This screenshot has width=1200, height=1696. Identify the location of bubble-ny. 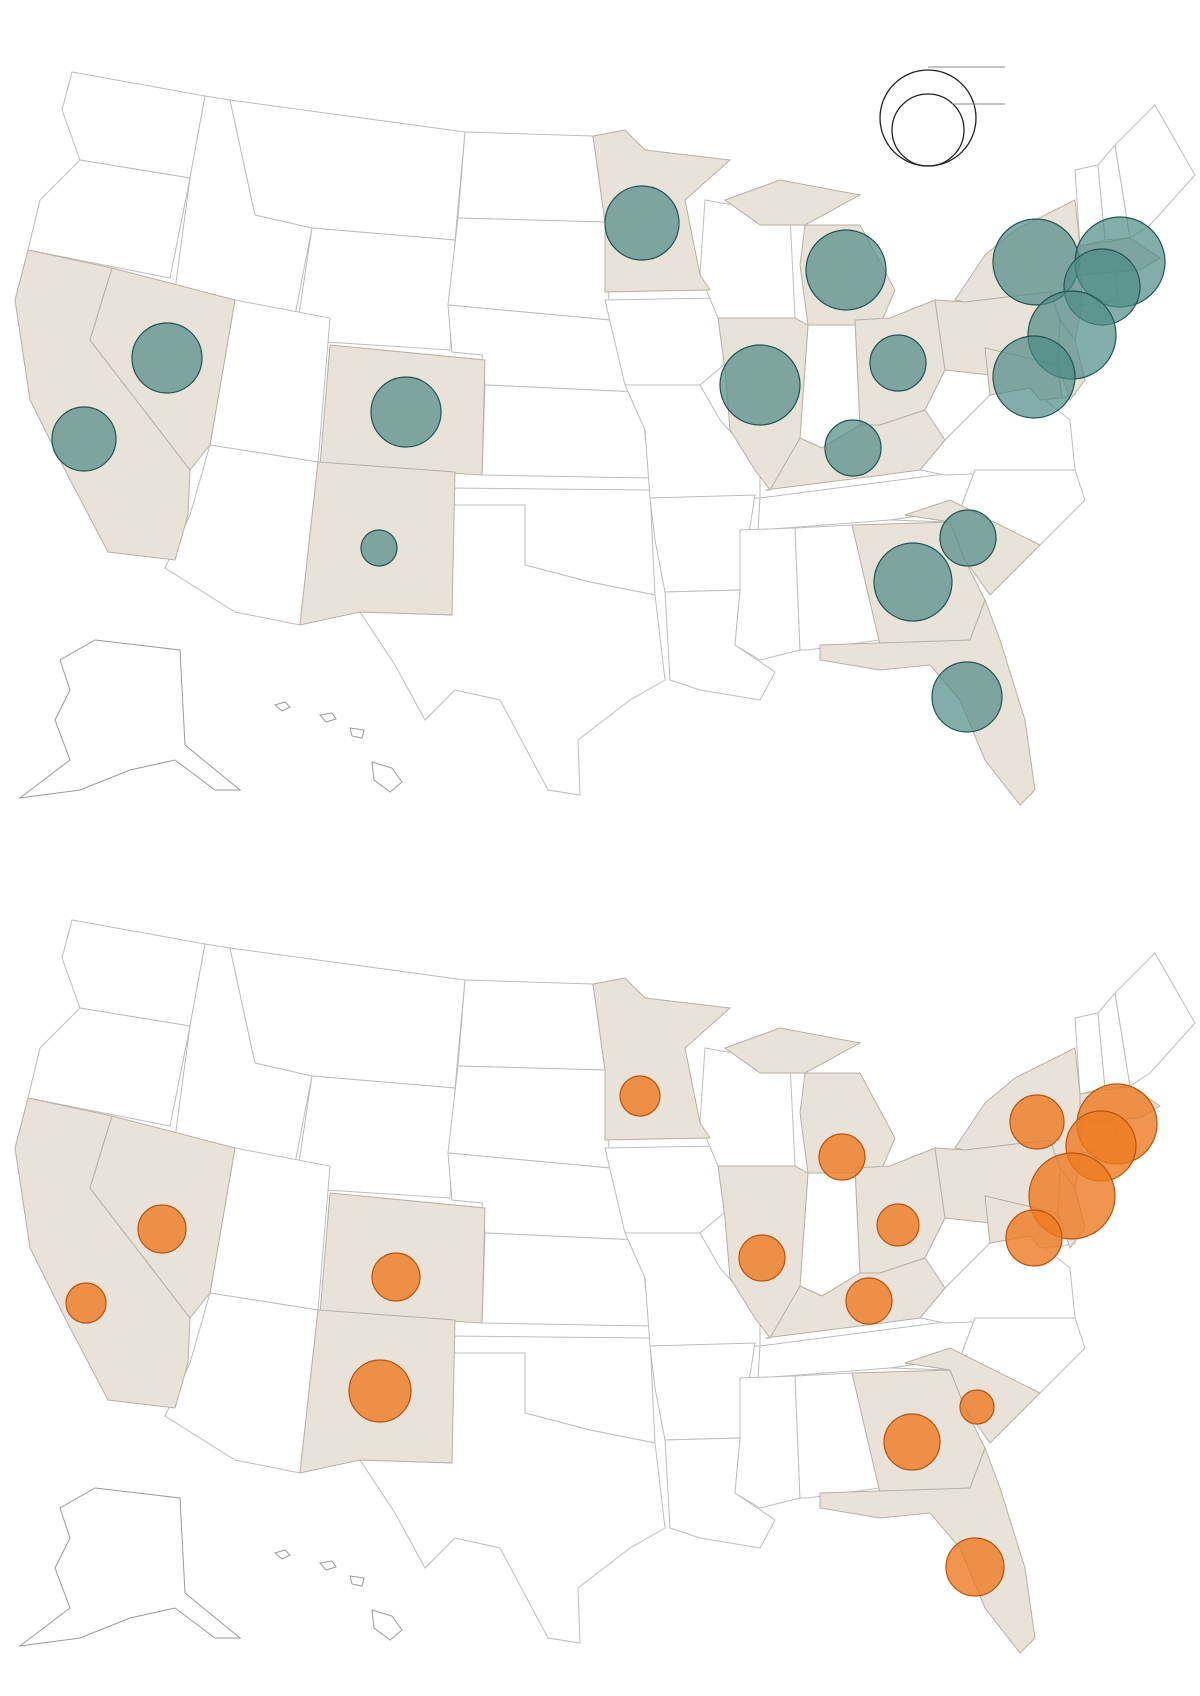
(1037, 1122).